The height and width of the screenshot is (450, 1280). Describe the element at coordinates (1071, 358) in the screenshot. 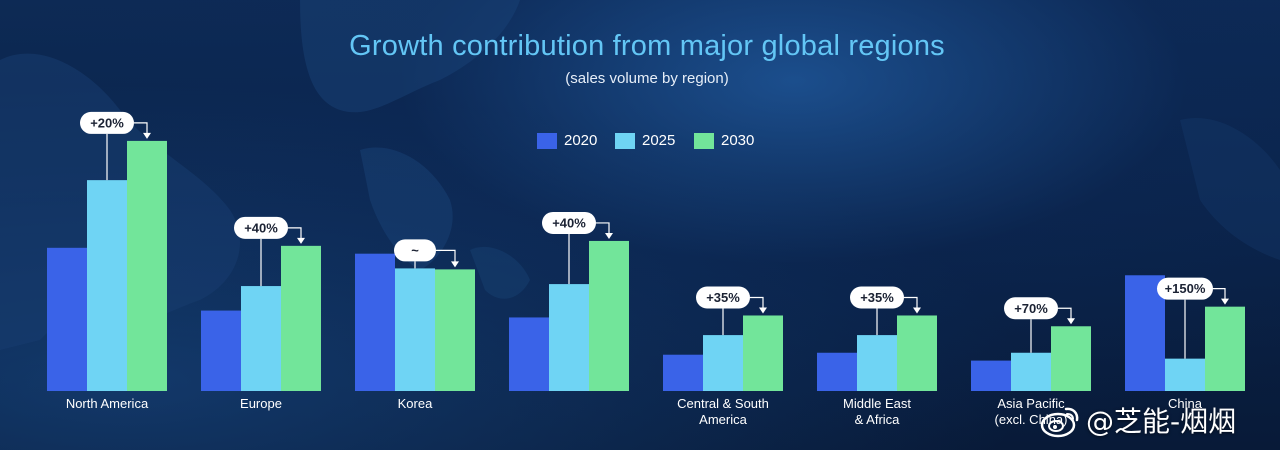

I see `bar-2030-asia-pacific-excl-china-` at that location.